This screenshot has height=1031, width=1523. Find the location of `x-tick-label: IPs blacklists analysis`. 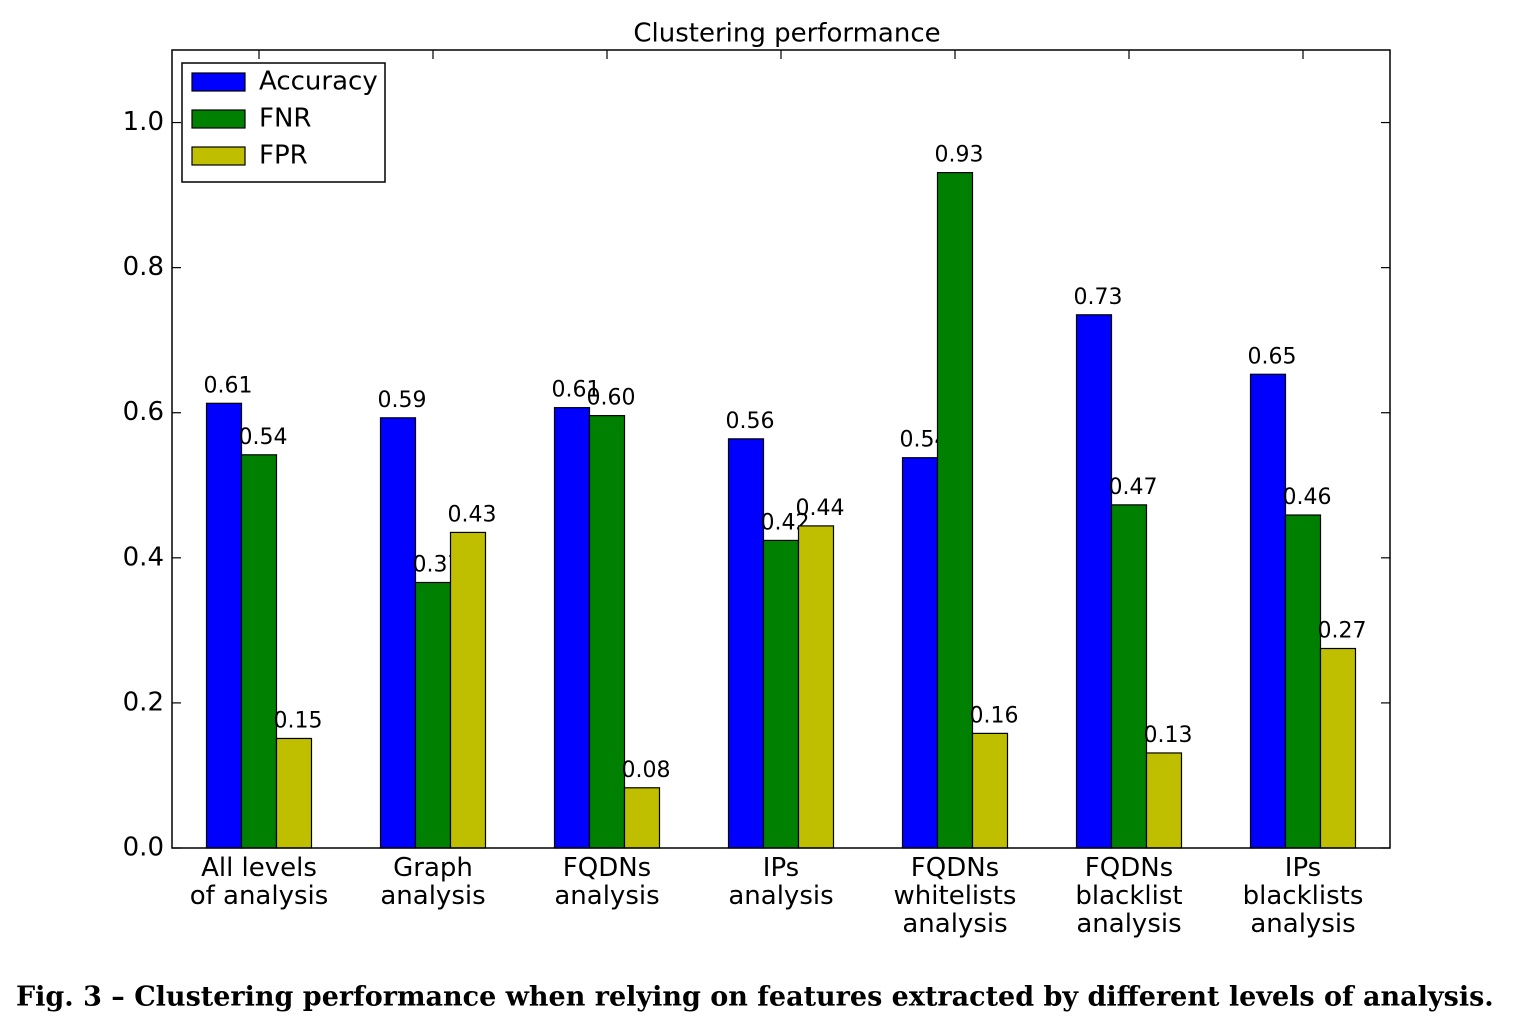

x-tick-label: IPs blacklists analysis is located at coordinates (1303, 896).